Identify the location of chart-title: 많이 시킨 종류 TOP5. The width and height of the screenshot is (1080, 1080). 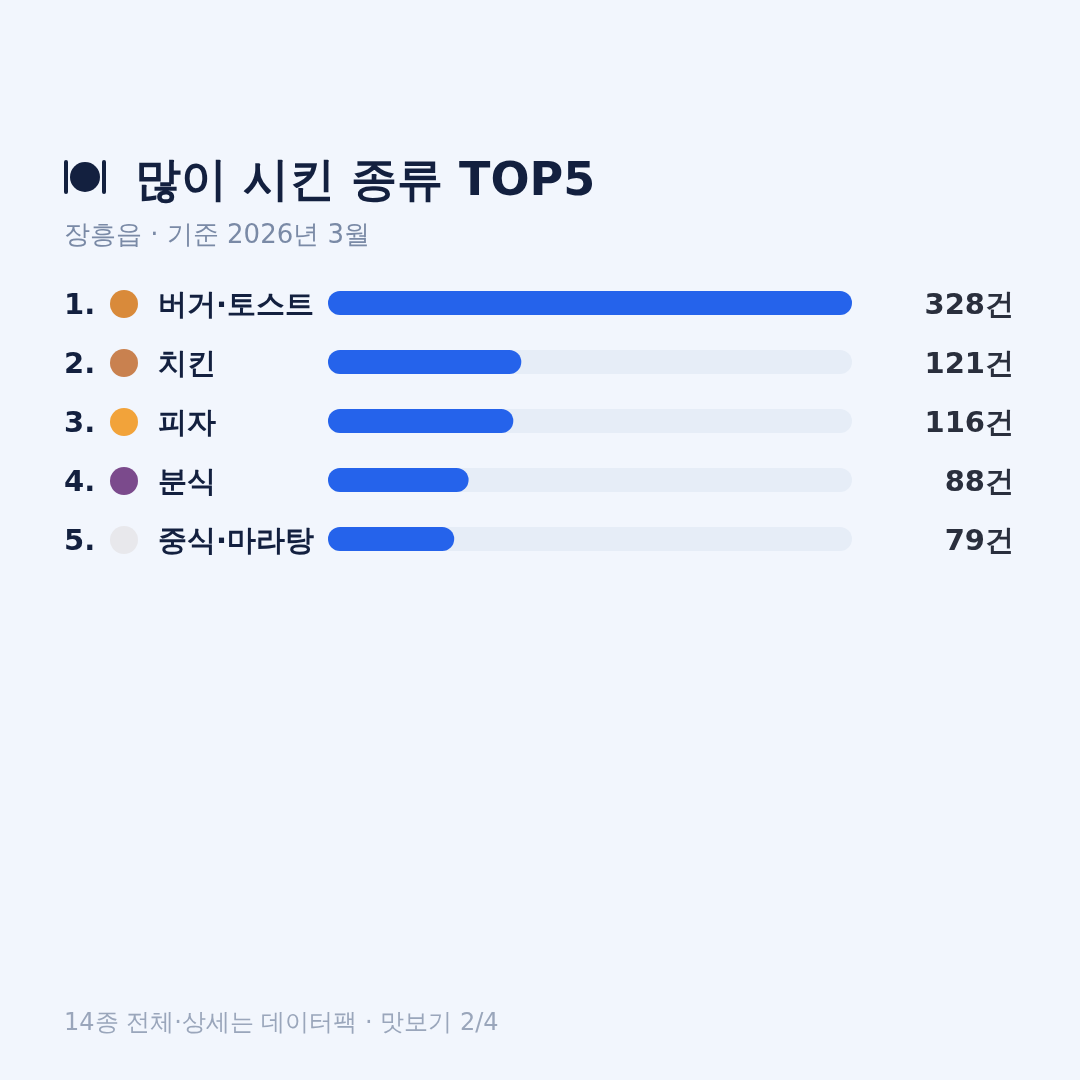
(365, 179).